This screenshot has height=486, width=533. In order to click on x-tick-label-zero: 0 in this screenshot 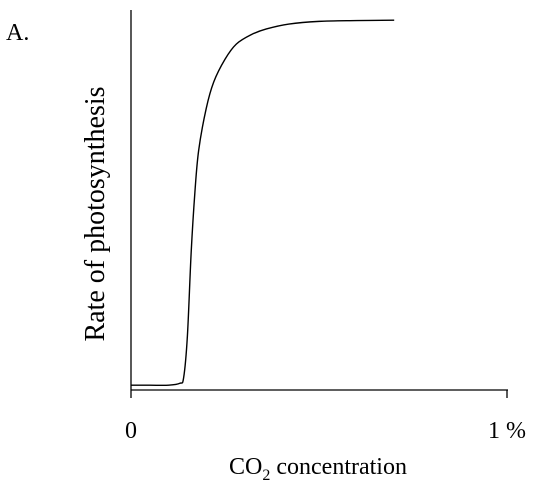, I will do `click(131, 431)`.